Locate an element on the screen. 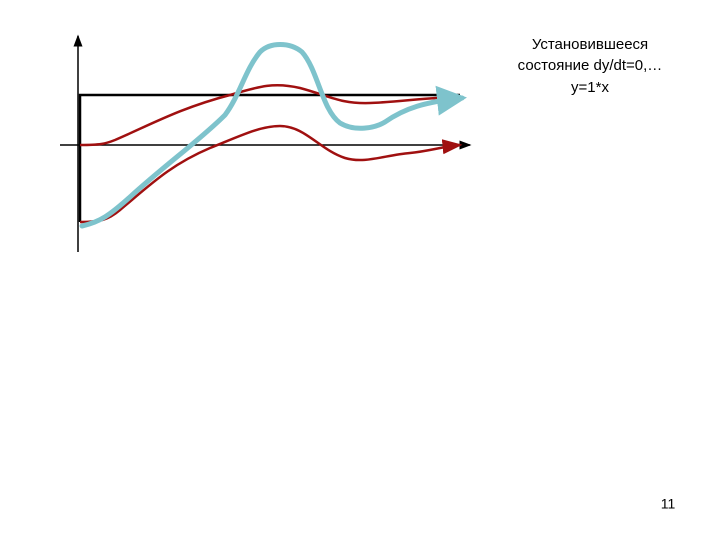  page-number: 11 is located at coordinates (668, 504).